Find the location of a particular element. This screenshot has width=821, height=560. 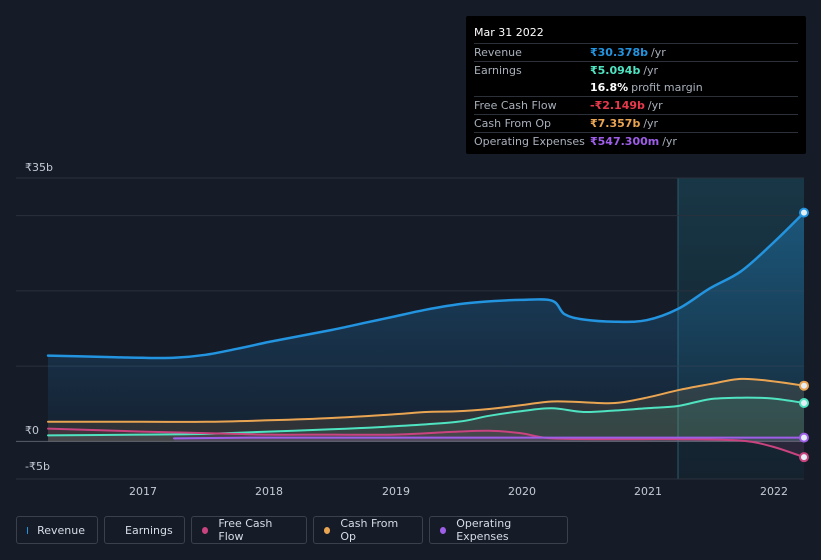

x-tick-label: 2018 is located at coordinates (269, 491).